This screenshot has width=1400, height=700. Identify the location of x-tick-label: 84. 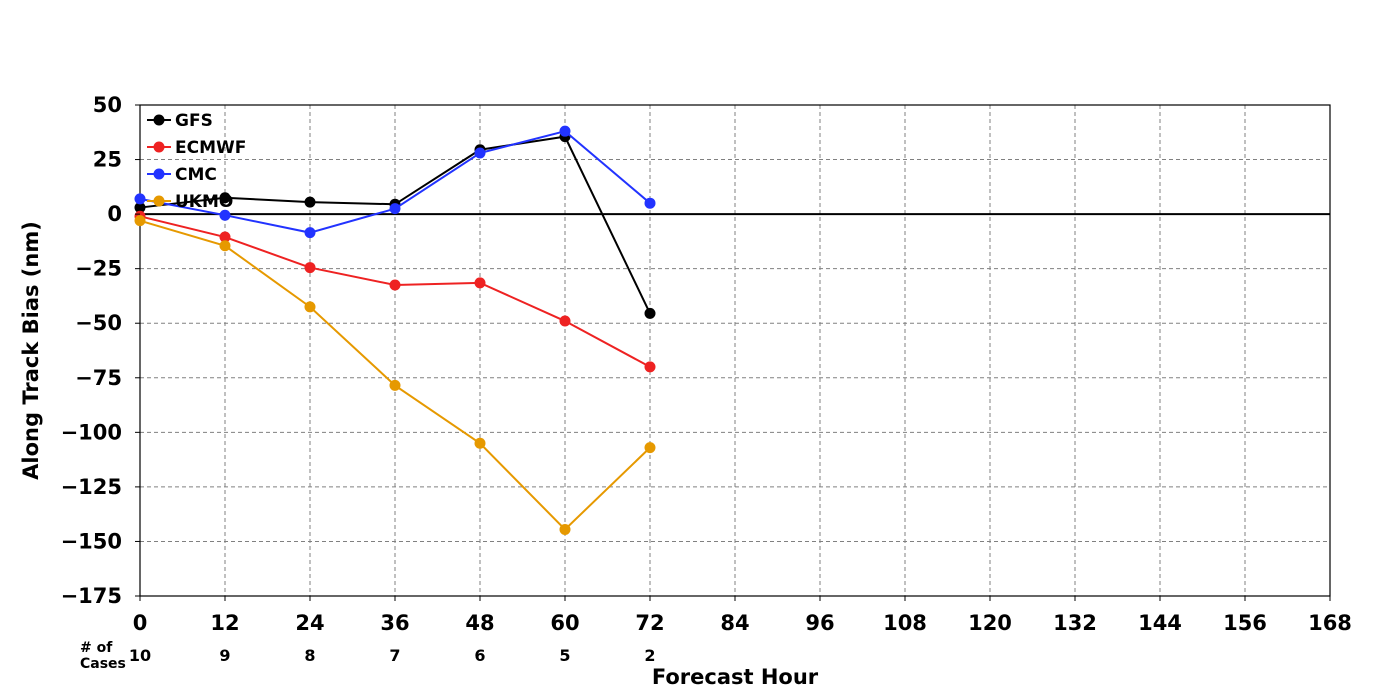
(734, 623).